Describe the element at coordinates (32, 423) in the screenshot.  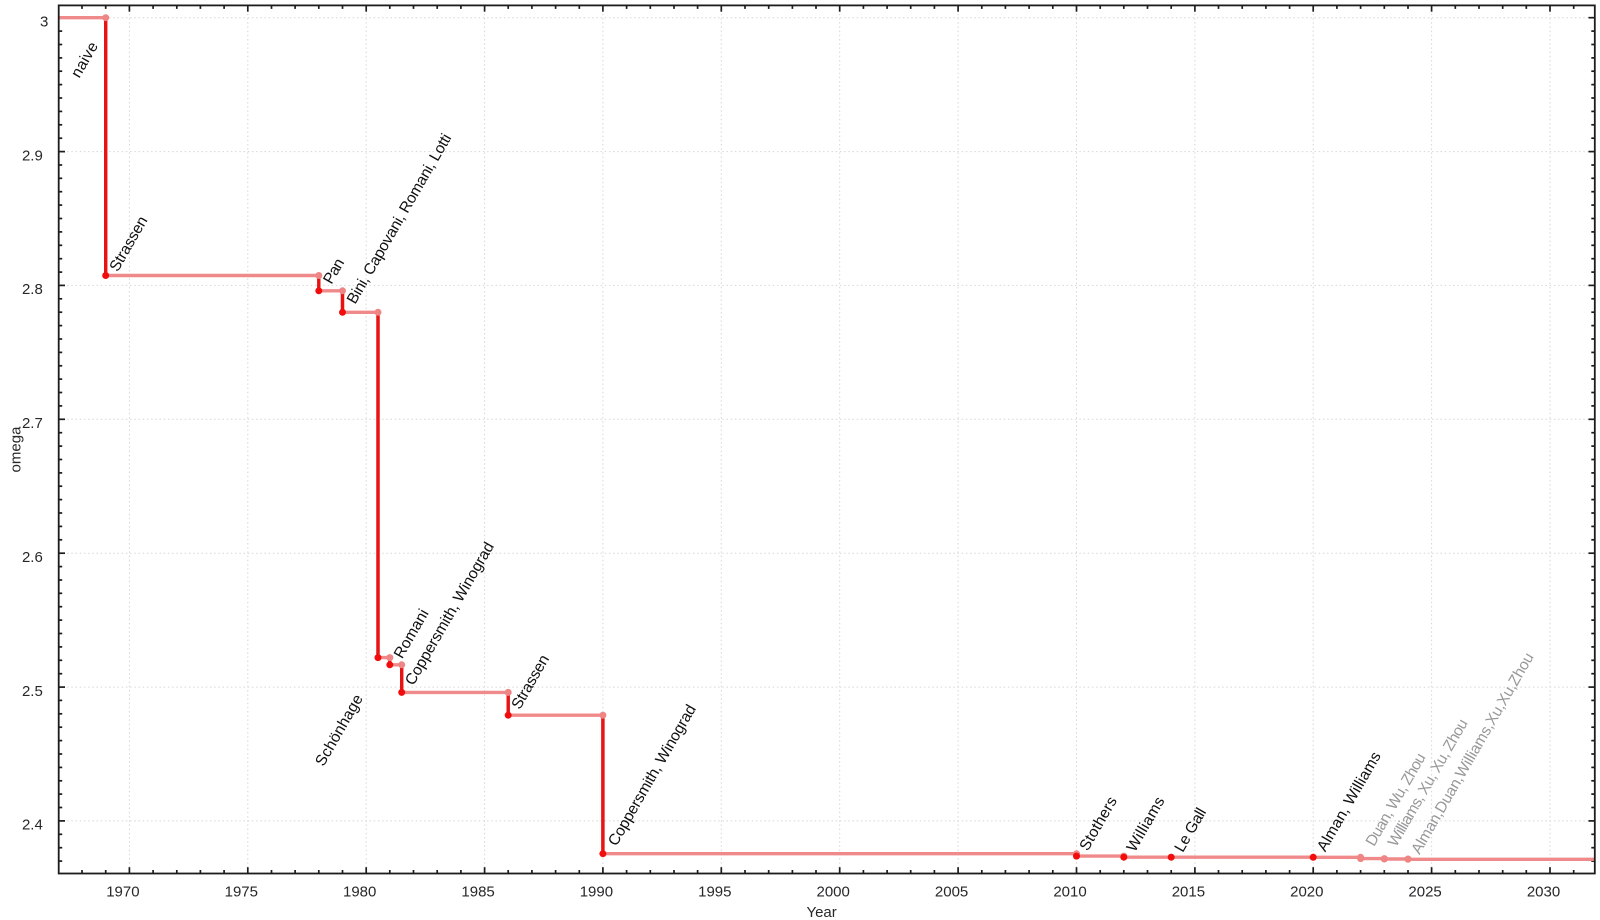
I see `svg-text: 2.7` at that location.